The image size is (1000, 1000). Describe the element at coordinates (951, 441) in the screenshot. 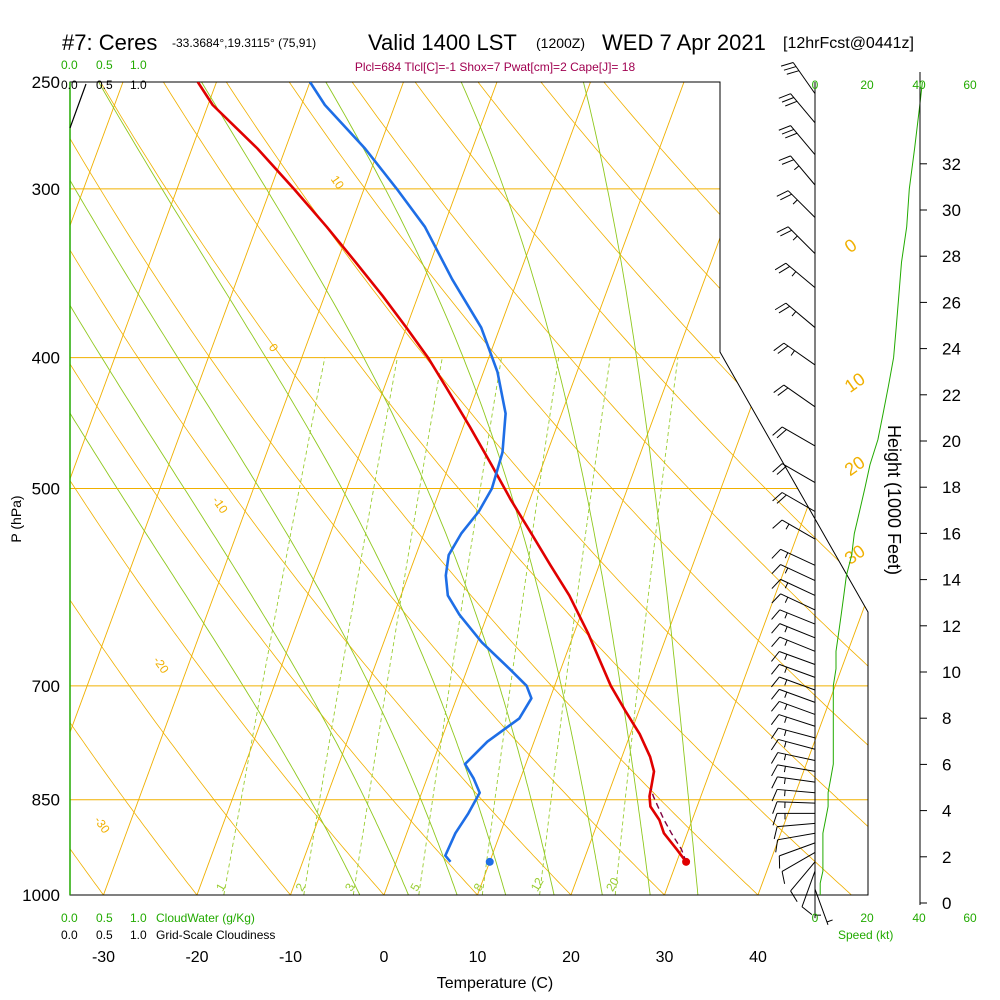

I see `height-tick-label: 20` at that location.